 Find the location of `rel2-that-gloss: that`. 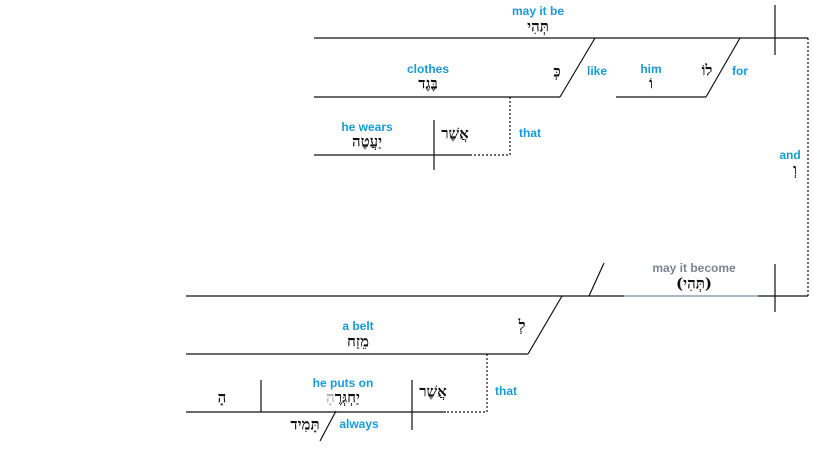

rel2-that-gloss: that is located at coordinates (506, 391).